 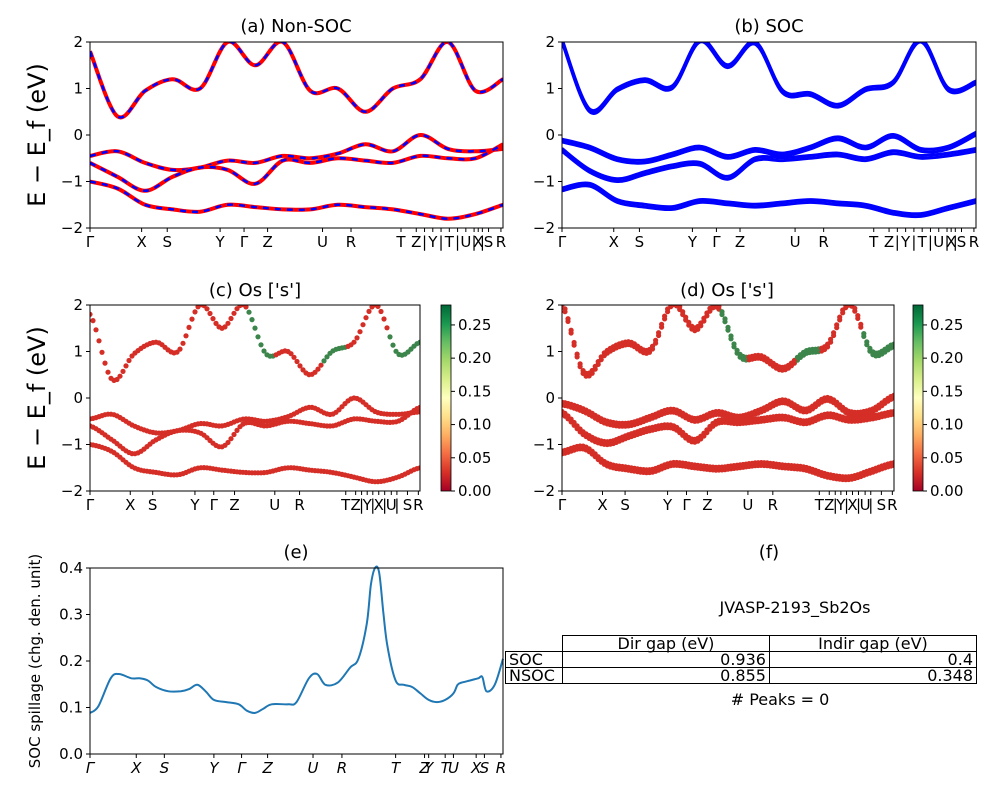 What do you see at coordinates (741, 659) in the screenshot?
I see `table-row: SOC 0.936 0.4` at bounding box center [741, 659].